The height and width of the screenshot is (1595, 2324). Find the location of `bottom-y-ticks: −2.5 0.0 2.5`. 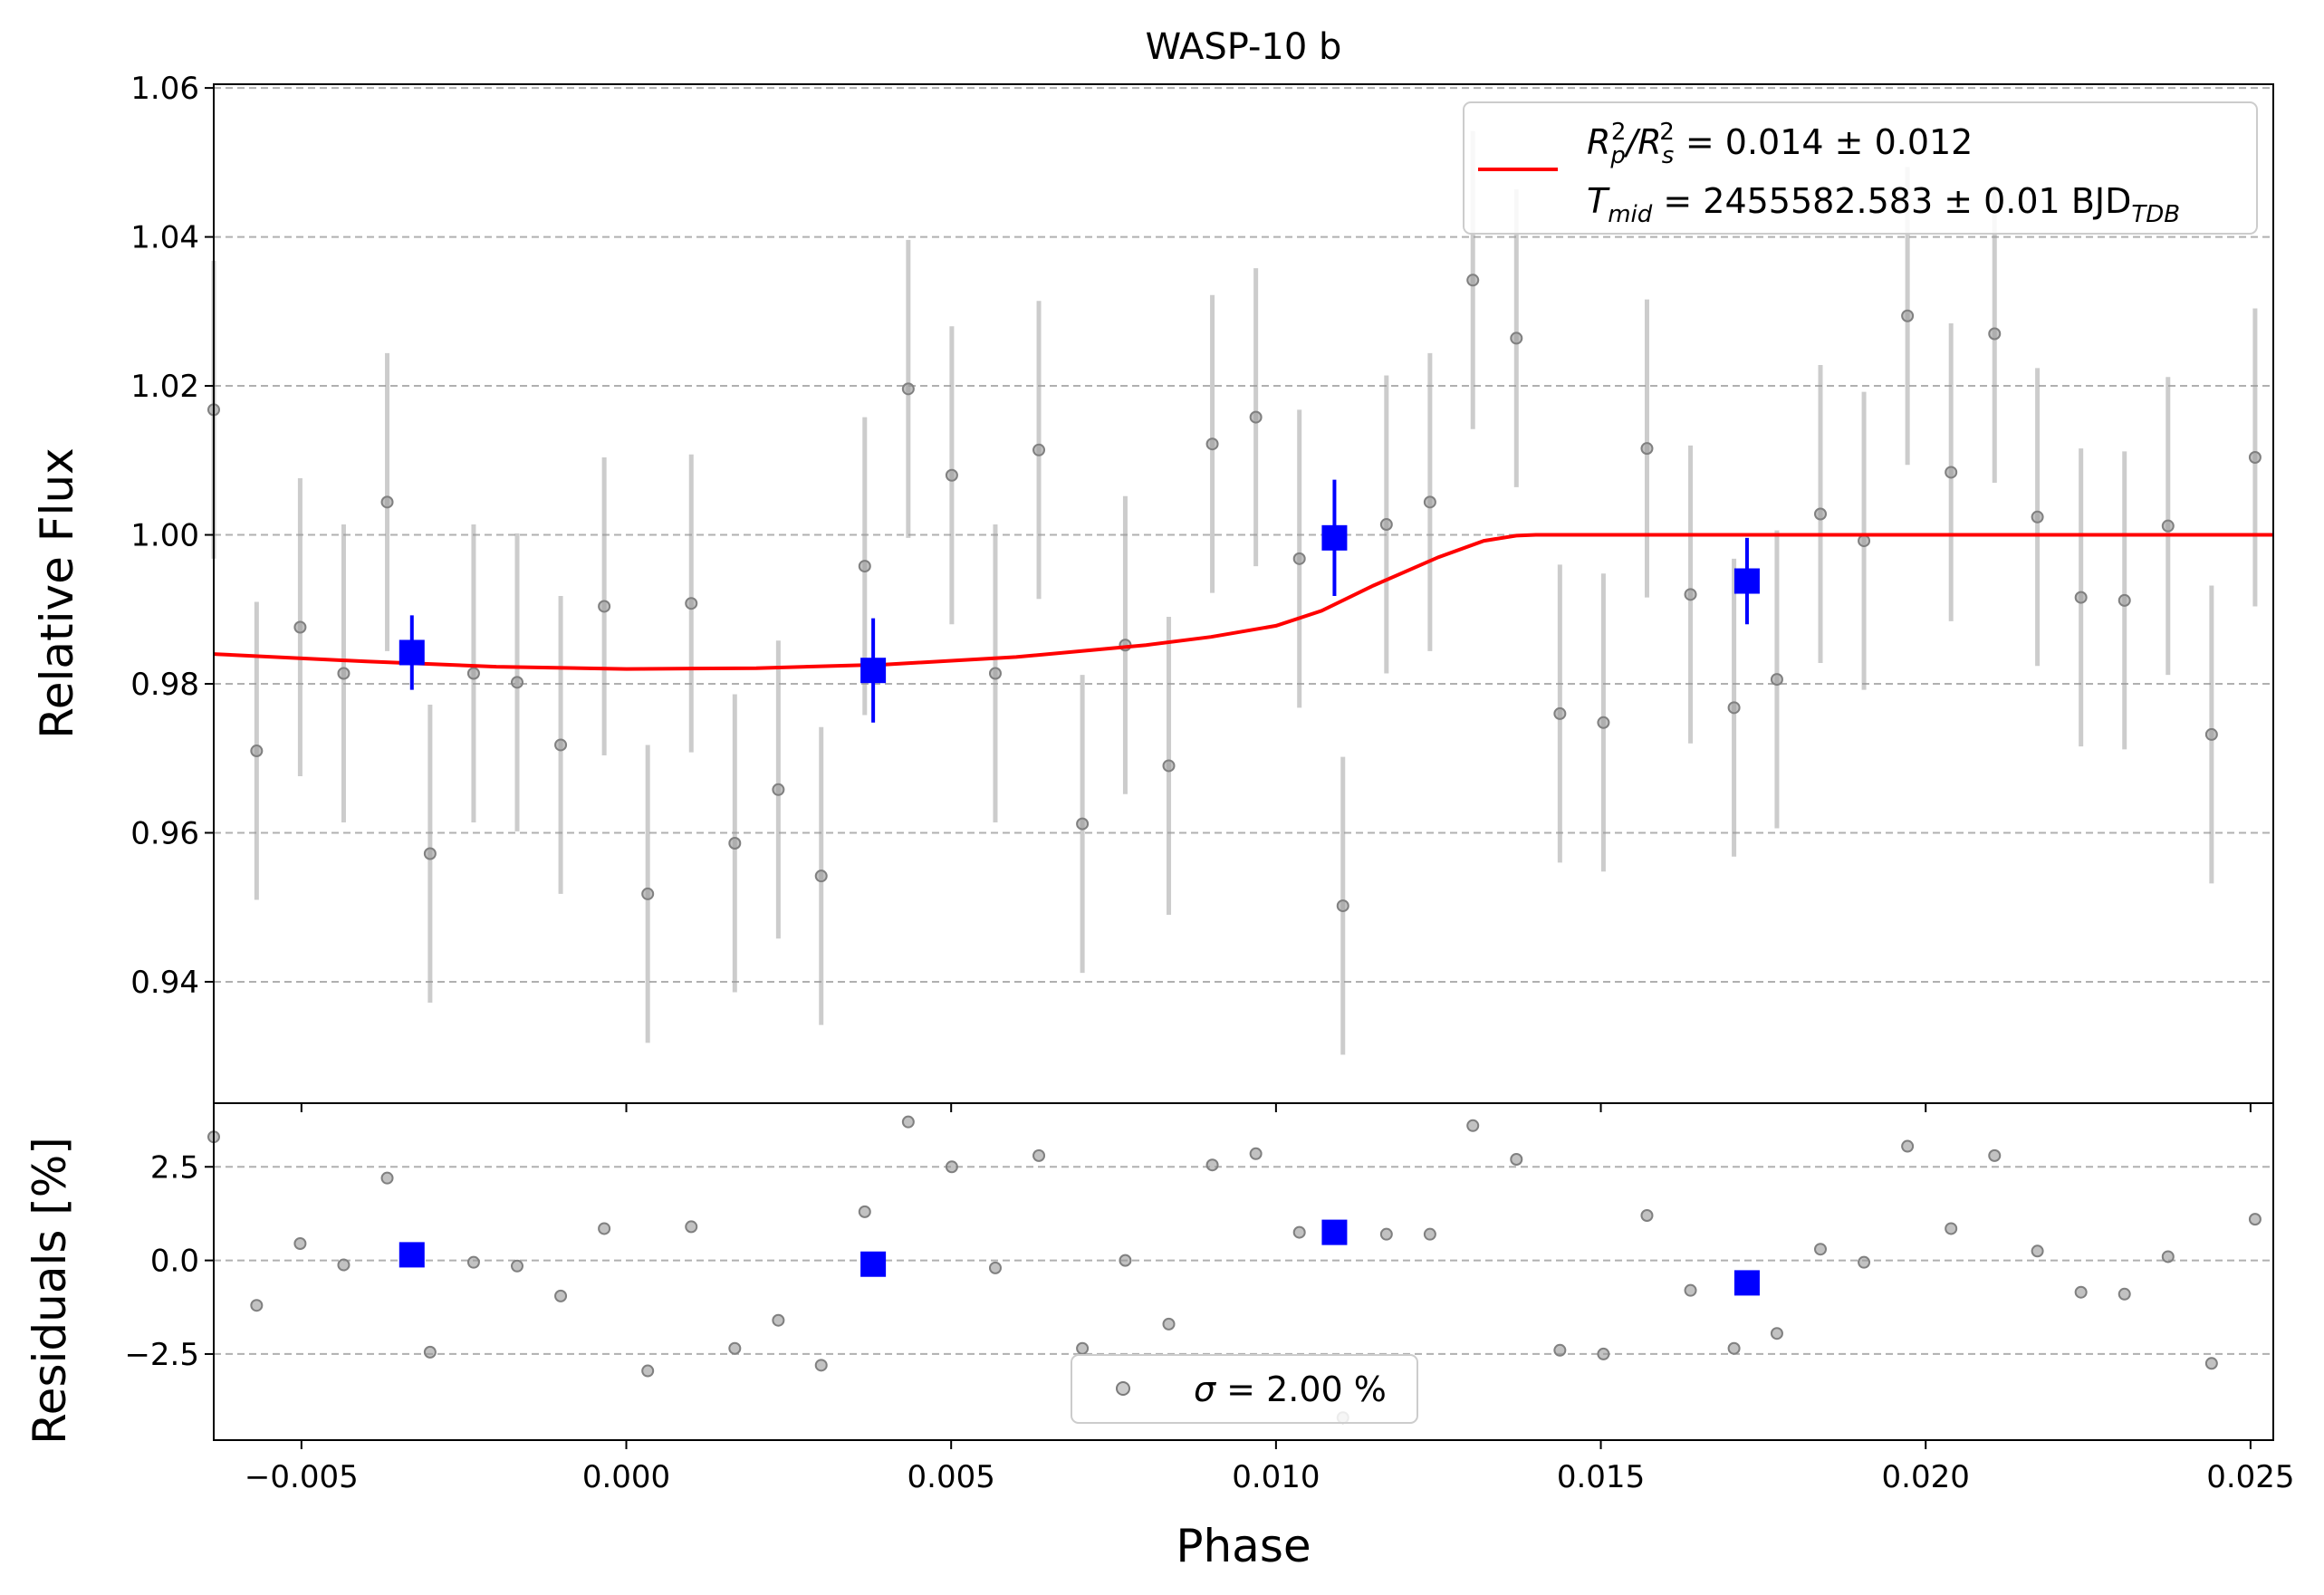

bottom-y-ticks: −2.5 0.0 2.5 is located at coordinates (169, 1261).